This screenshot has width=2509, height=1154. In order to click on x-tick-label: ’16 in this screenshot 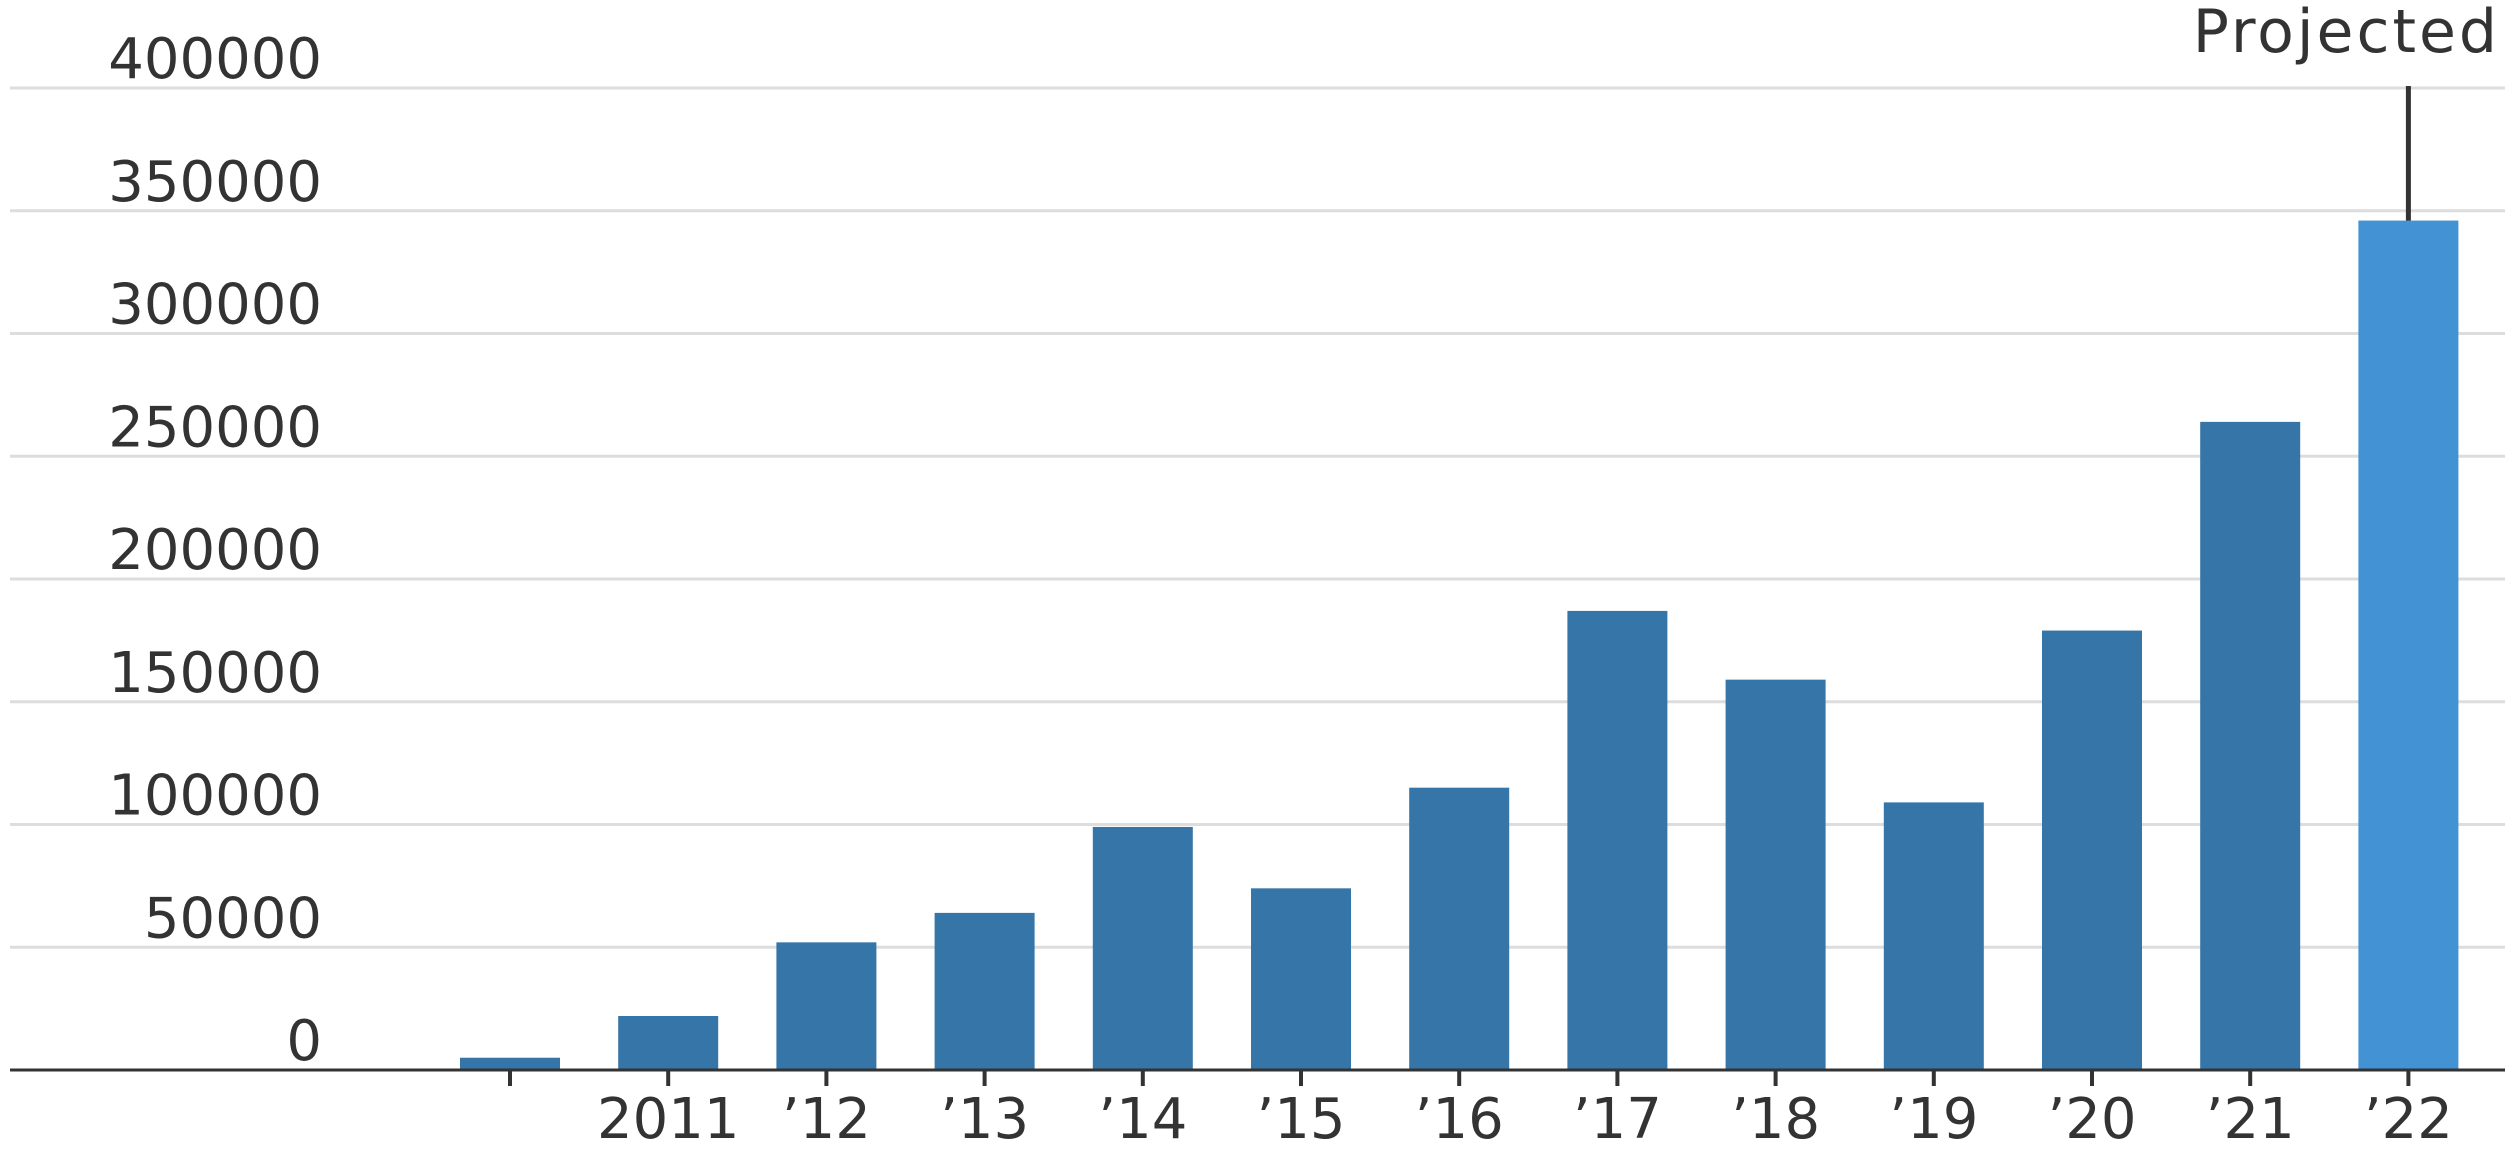, I will do `click(1459, 1119)`.